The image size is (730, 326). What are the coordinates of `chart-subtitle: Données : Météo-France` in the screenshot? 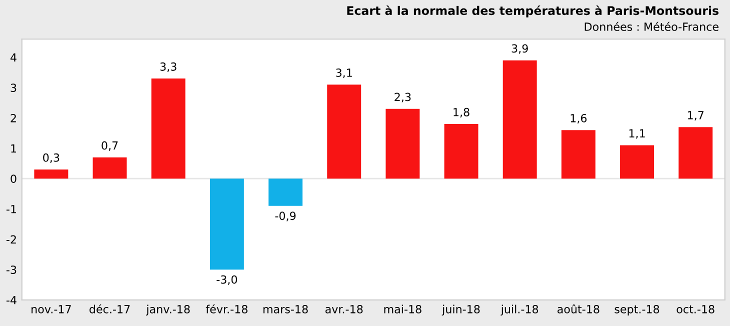 It's located at (651, 26).